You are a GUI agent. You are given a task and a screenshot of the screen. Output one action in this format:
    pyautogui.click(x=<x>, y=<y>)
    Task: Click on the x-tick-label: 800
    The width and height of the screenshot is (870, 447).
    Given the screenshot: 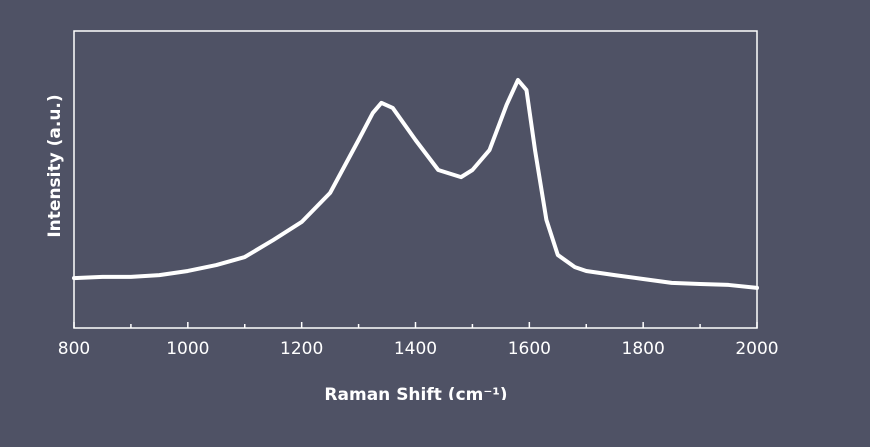 What is the action you would take?
    pyautogui.click(x=74, y=349)
    